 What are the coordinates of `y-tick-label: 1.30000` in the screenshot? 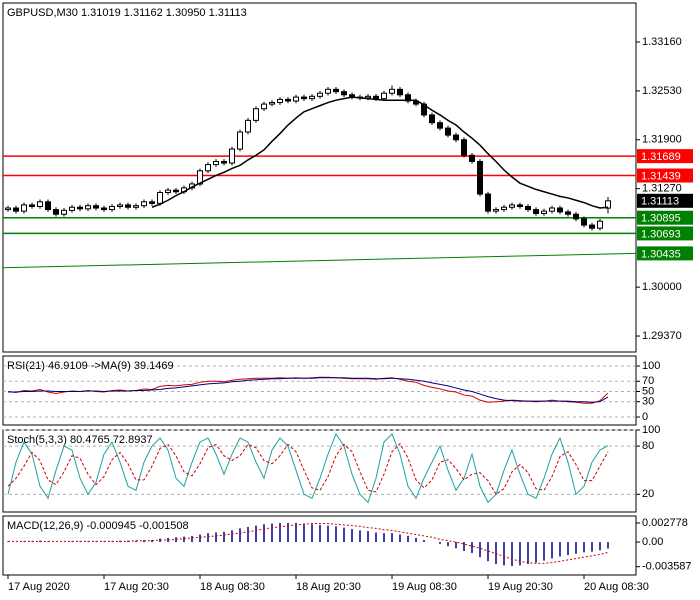 It's located at (662, 287).